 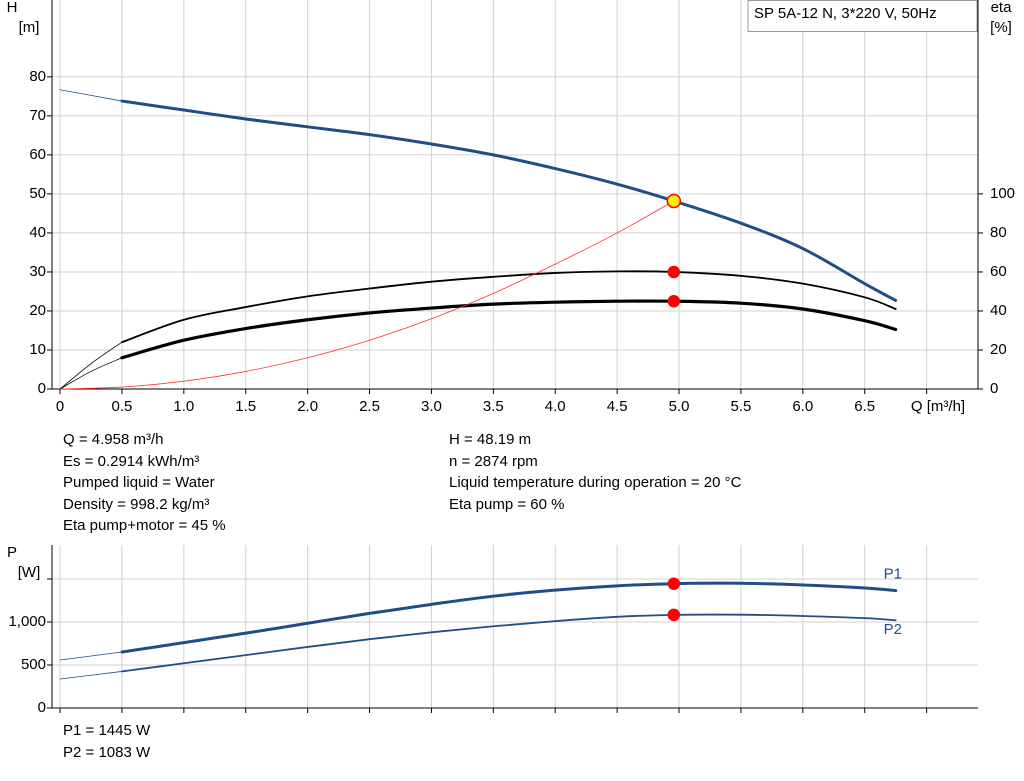 What do you see at coordinates (122, 406) in the screenshot?
I see `x-tick-label: 0.5` at bounding box center [122, 406].